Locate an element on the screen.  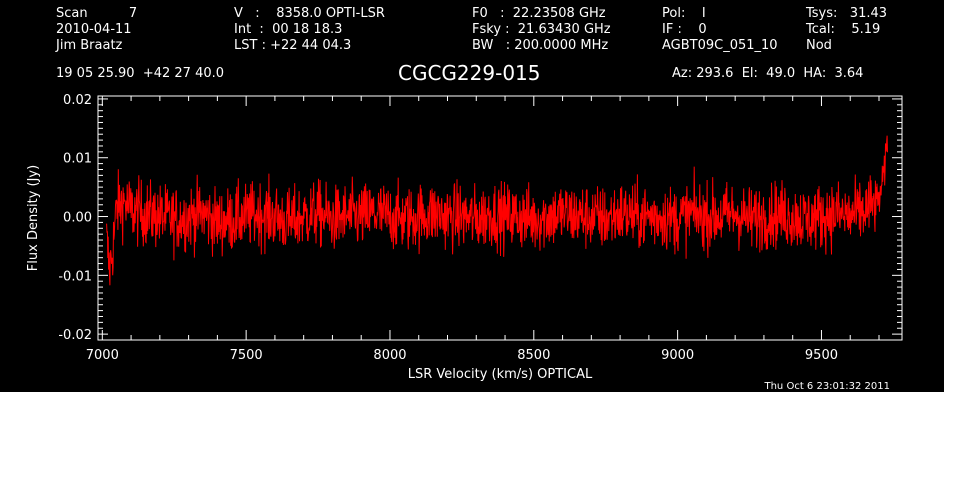
timestamp: Thu Oct 6 23:01:32 2011 is located at coordinates (826, 386).